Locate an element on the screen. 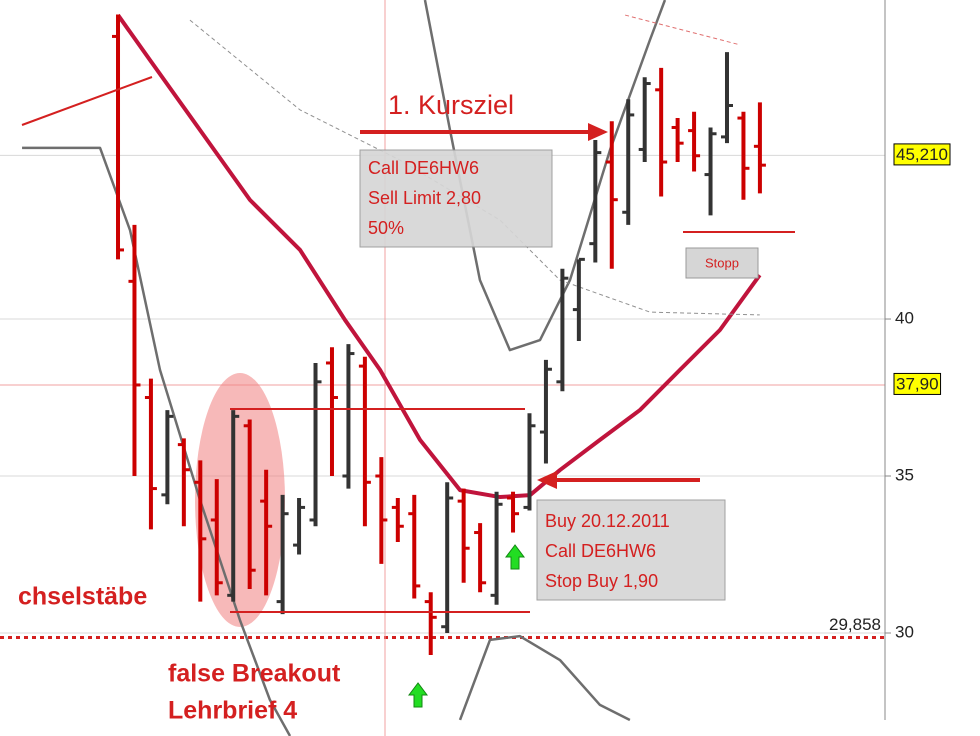 Image resolution: width=980 pixels, height=736 pixels. buy-text: Stop Buy 1,90 is located at coordinates (601, 581).